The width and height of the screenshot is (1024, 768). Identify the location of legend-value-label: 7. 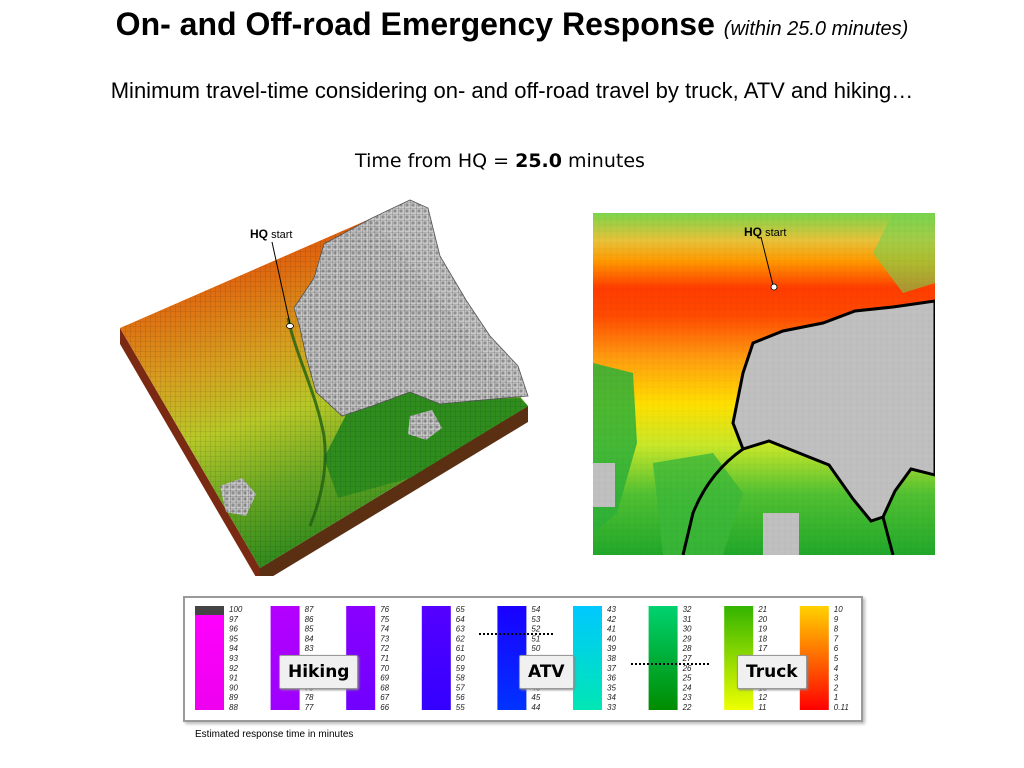
(836, 638).